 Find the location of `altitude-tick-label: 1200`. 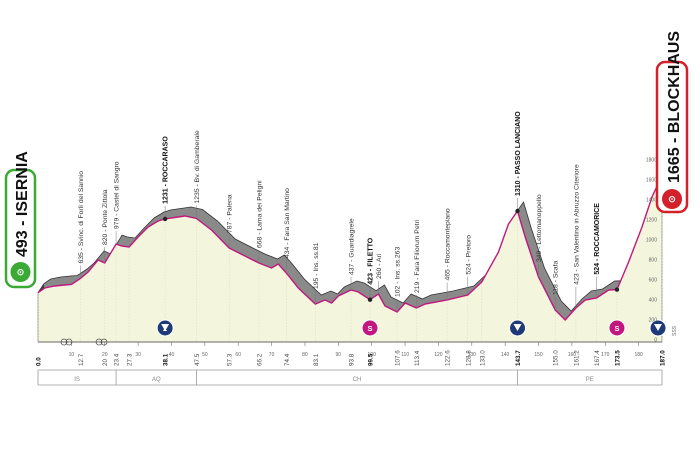

altitude-tick-label: 1200 is located at coordinates (651, 221).